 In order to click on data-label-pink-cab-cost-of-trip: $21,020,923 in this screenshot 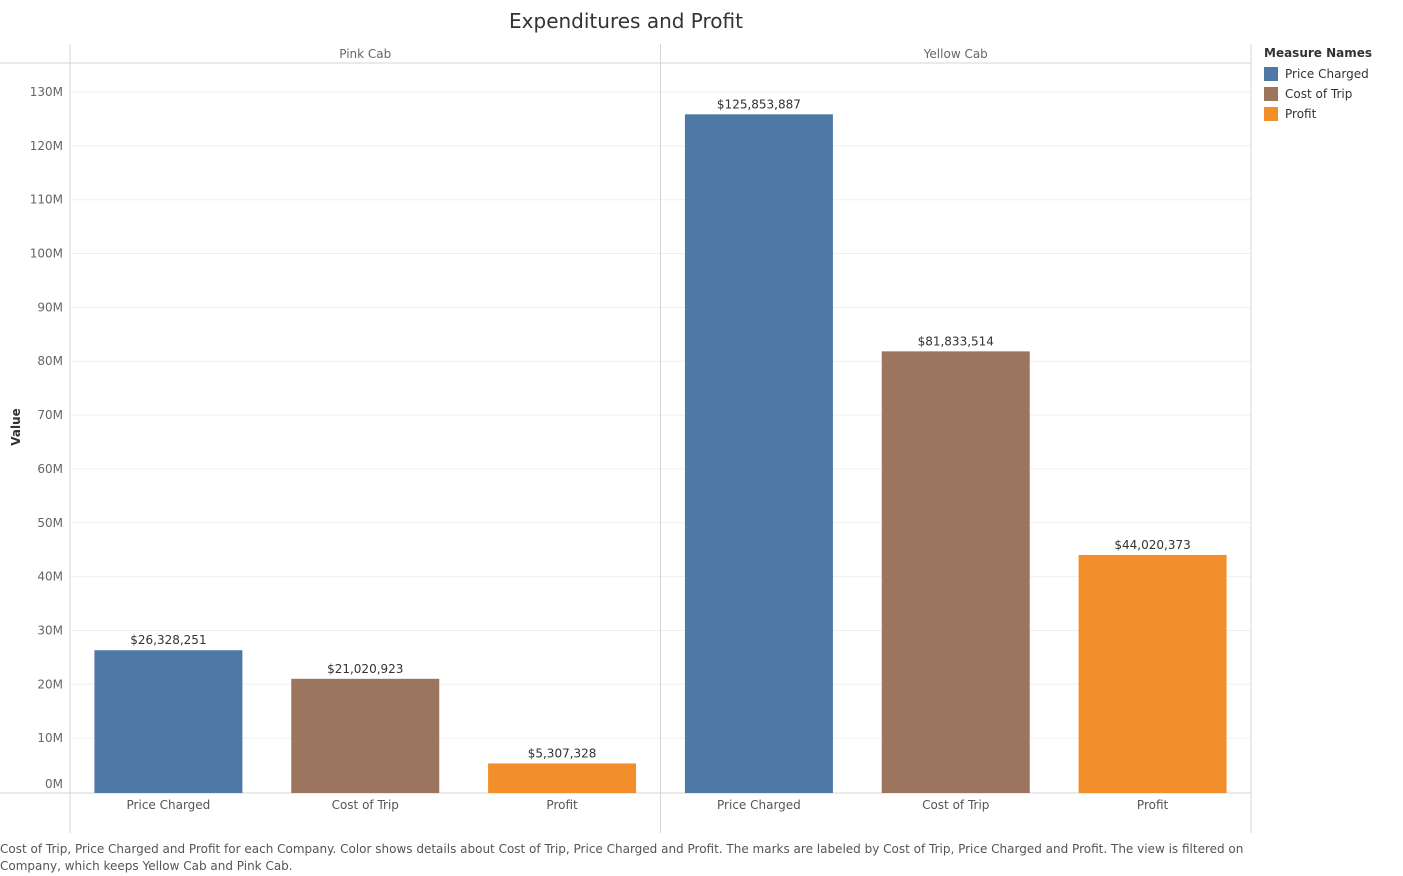, I will do `click(365, 669)`.